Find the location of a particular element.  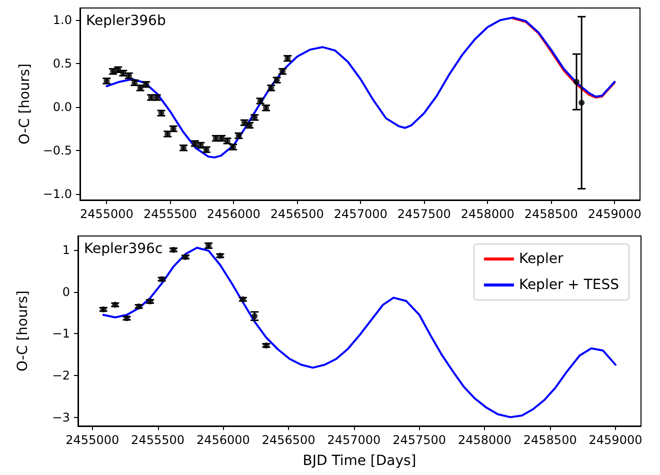

y-tick-label: 0.5 is located at coordinates (62, 63).